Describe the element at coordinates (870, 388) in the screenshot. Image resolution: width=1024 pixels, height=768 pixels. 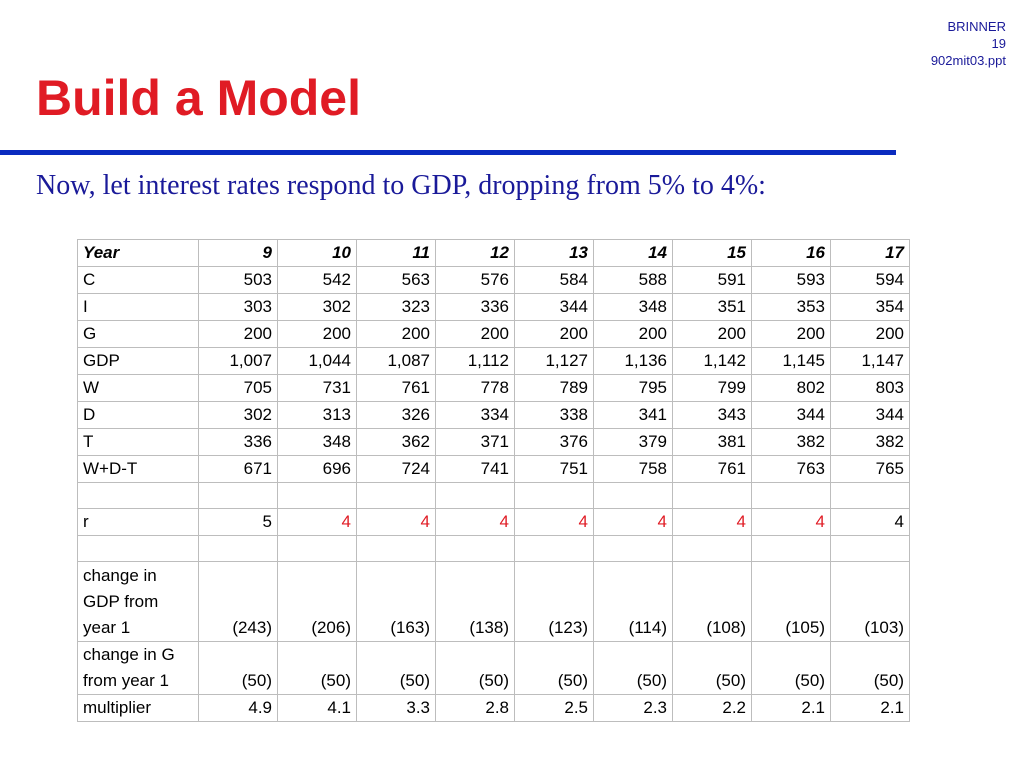
I see `value-cell: 803` at that location.